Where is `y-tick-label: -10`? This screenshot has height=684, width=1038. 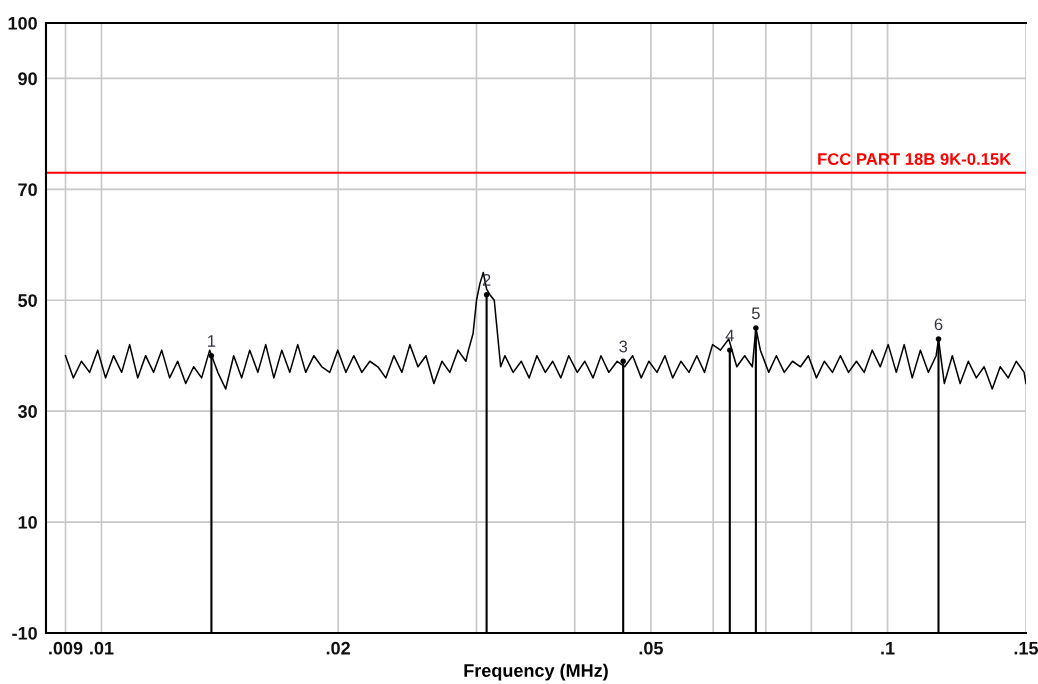 y-tick-label: -10 is located at coordinates (24, 633).